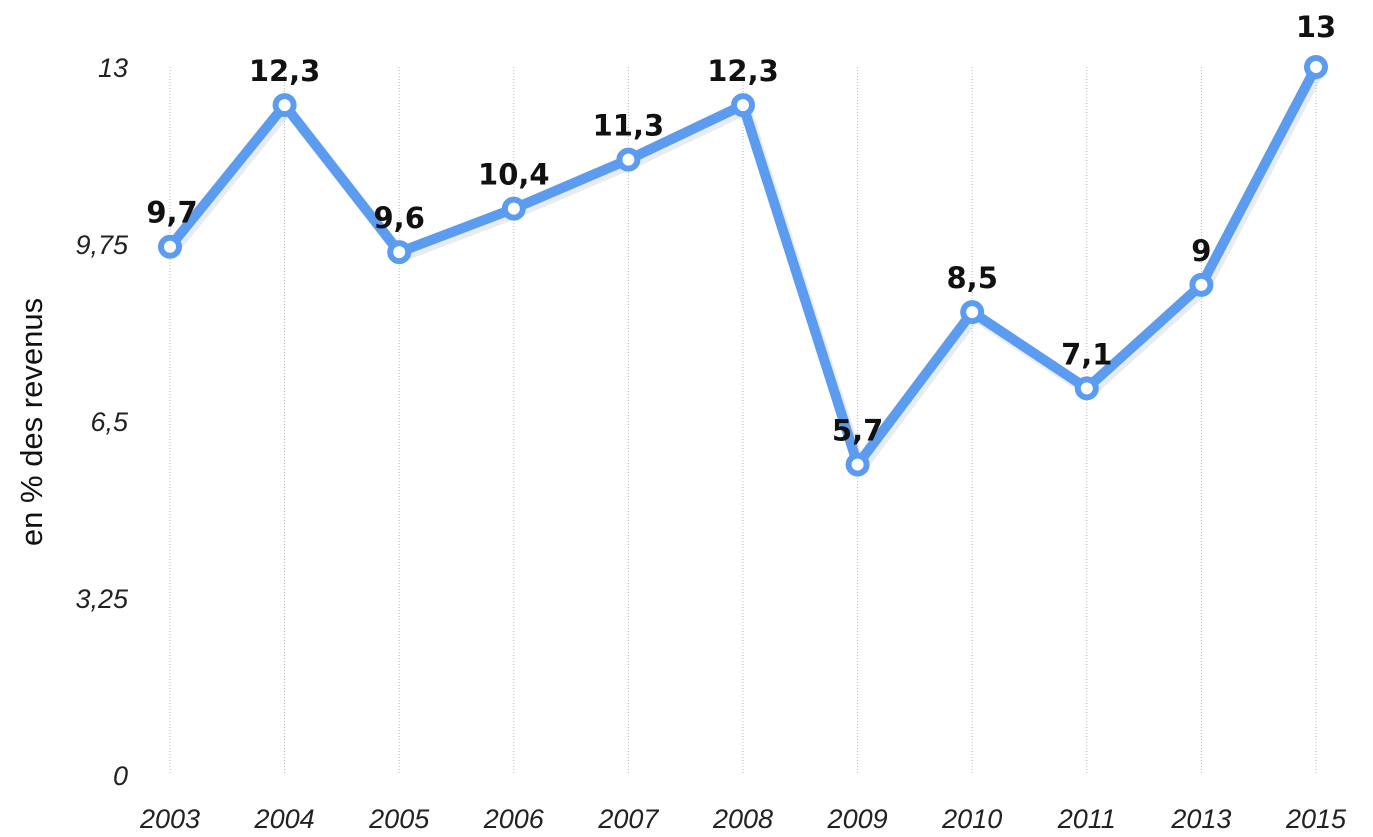 The width and height of the screenshot is (1373, 837). What do you see at coordinates (399, 819) in the screenshot?
I see `x-tick-label: 2005` at bounding box center [399, 819].